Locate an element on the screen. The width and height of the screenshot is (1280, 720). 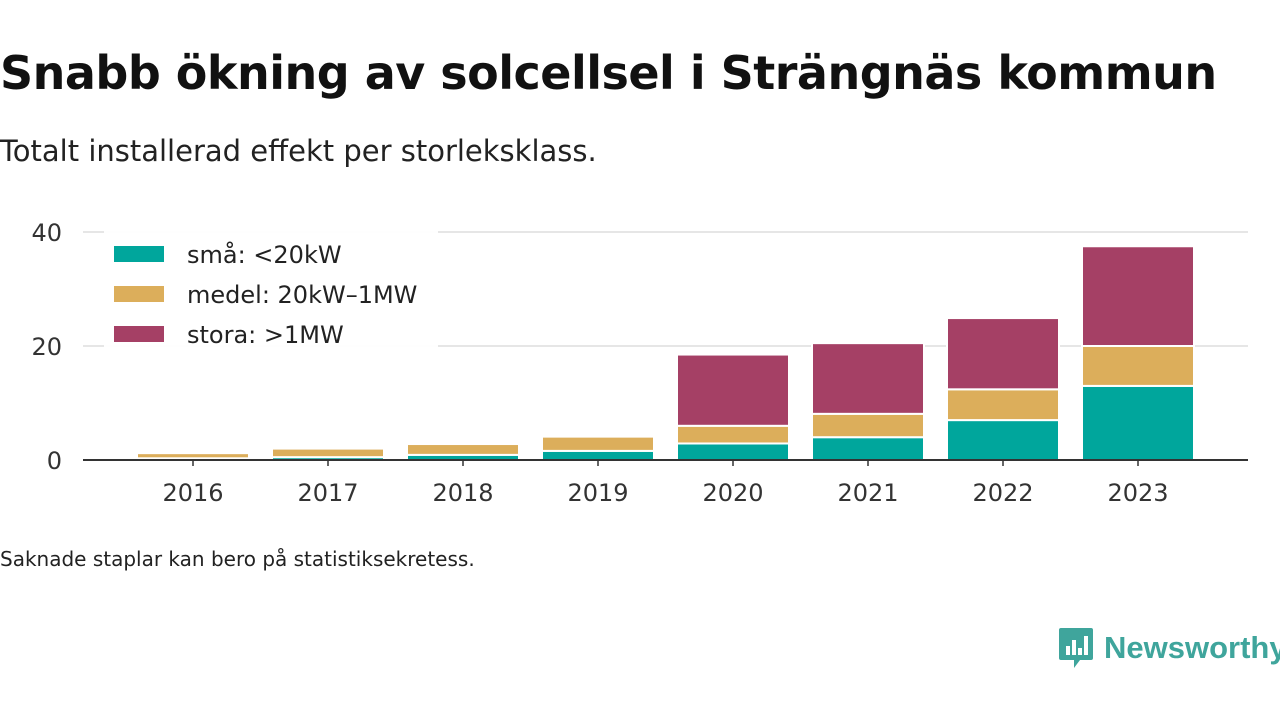
newsworthy-logo-icon is located at coordinates (1076, 648).